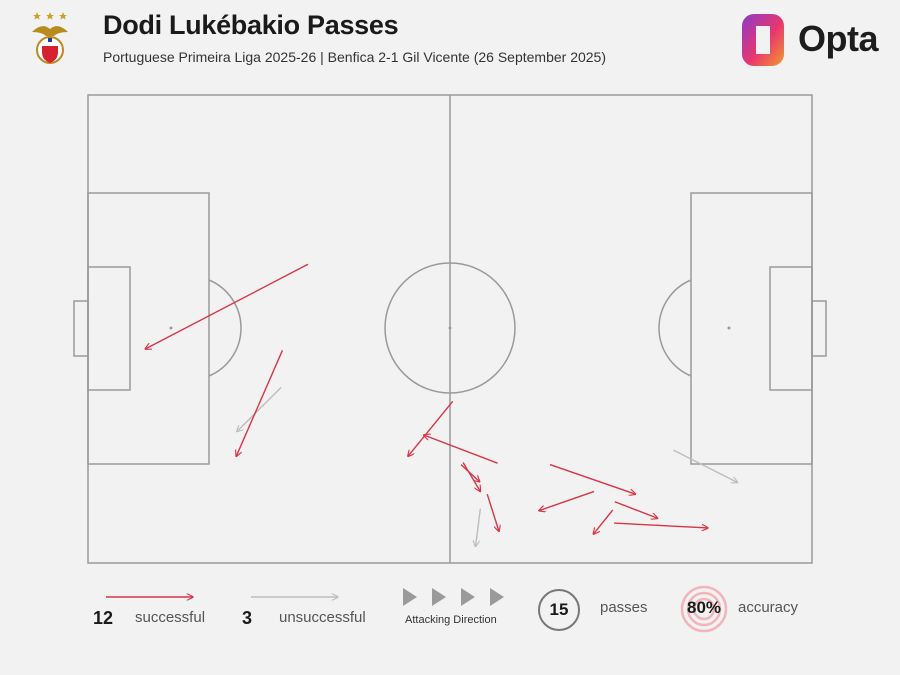 The image size is (900, 675). I want to click on passes-count-badge: 15, so click(559, 610).